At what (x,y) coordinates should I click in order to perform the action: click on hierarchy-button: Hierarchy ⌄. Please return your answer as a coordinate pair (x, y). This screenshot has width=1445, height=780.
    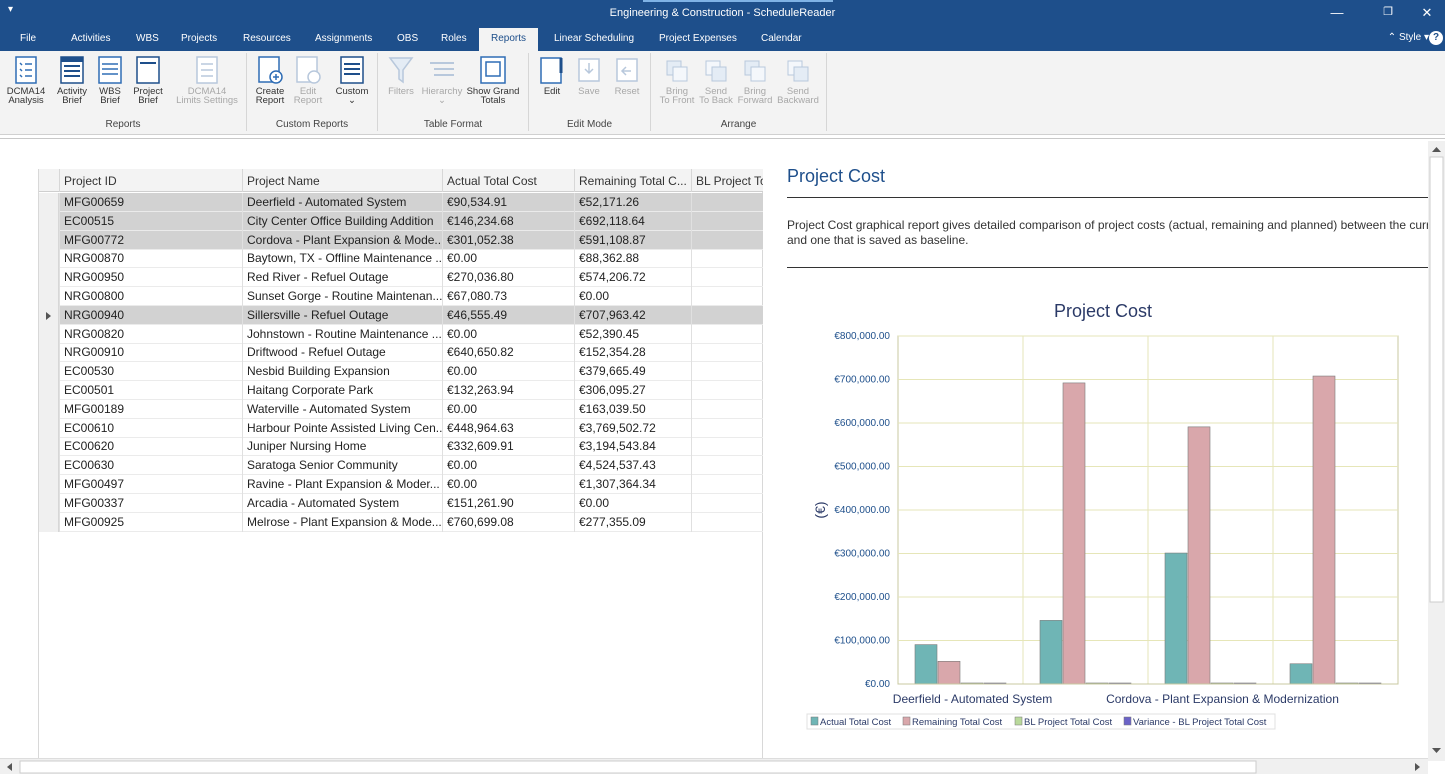
    Looking at the image, I should click on (442, 80).